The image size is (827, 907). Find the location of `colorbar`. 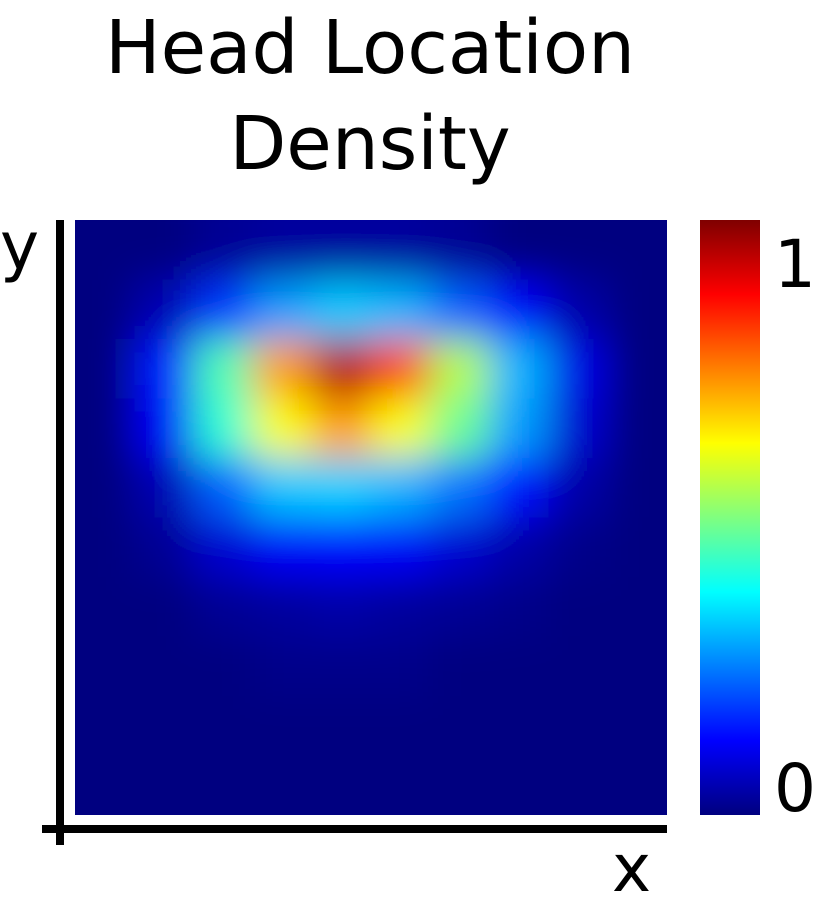

colorbar is located at coordinates (730, 517).